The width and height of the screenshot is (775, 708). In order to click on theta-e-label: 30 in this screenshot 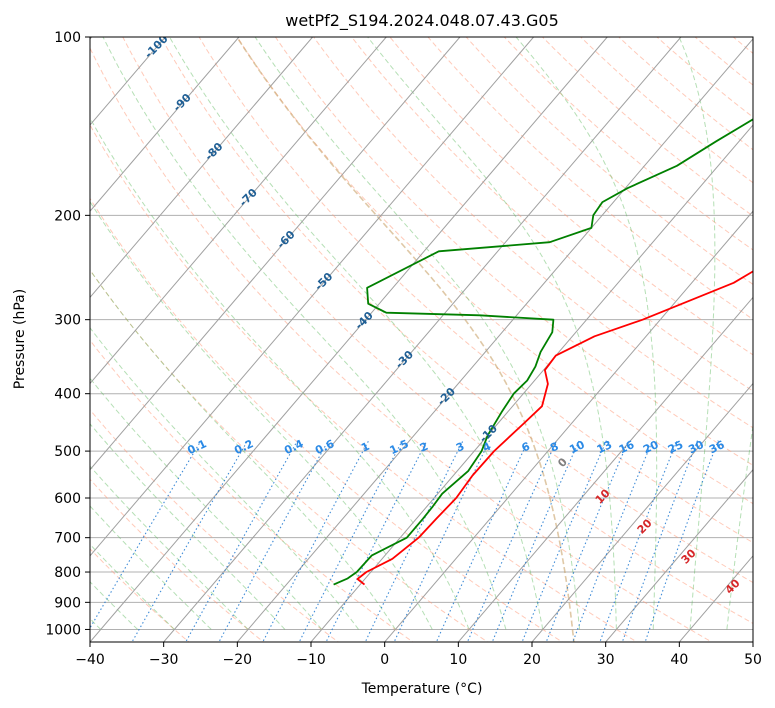, I will do `click(689, 556)`.